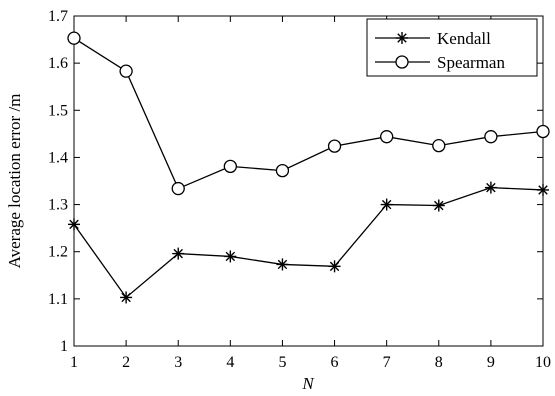  I want to click on legend-box, so click(452, 47).